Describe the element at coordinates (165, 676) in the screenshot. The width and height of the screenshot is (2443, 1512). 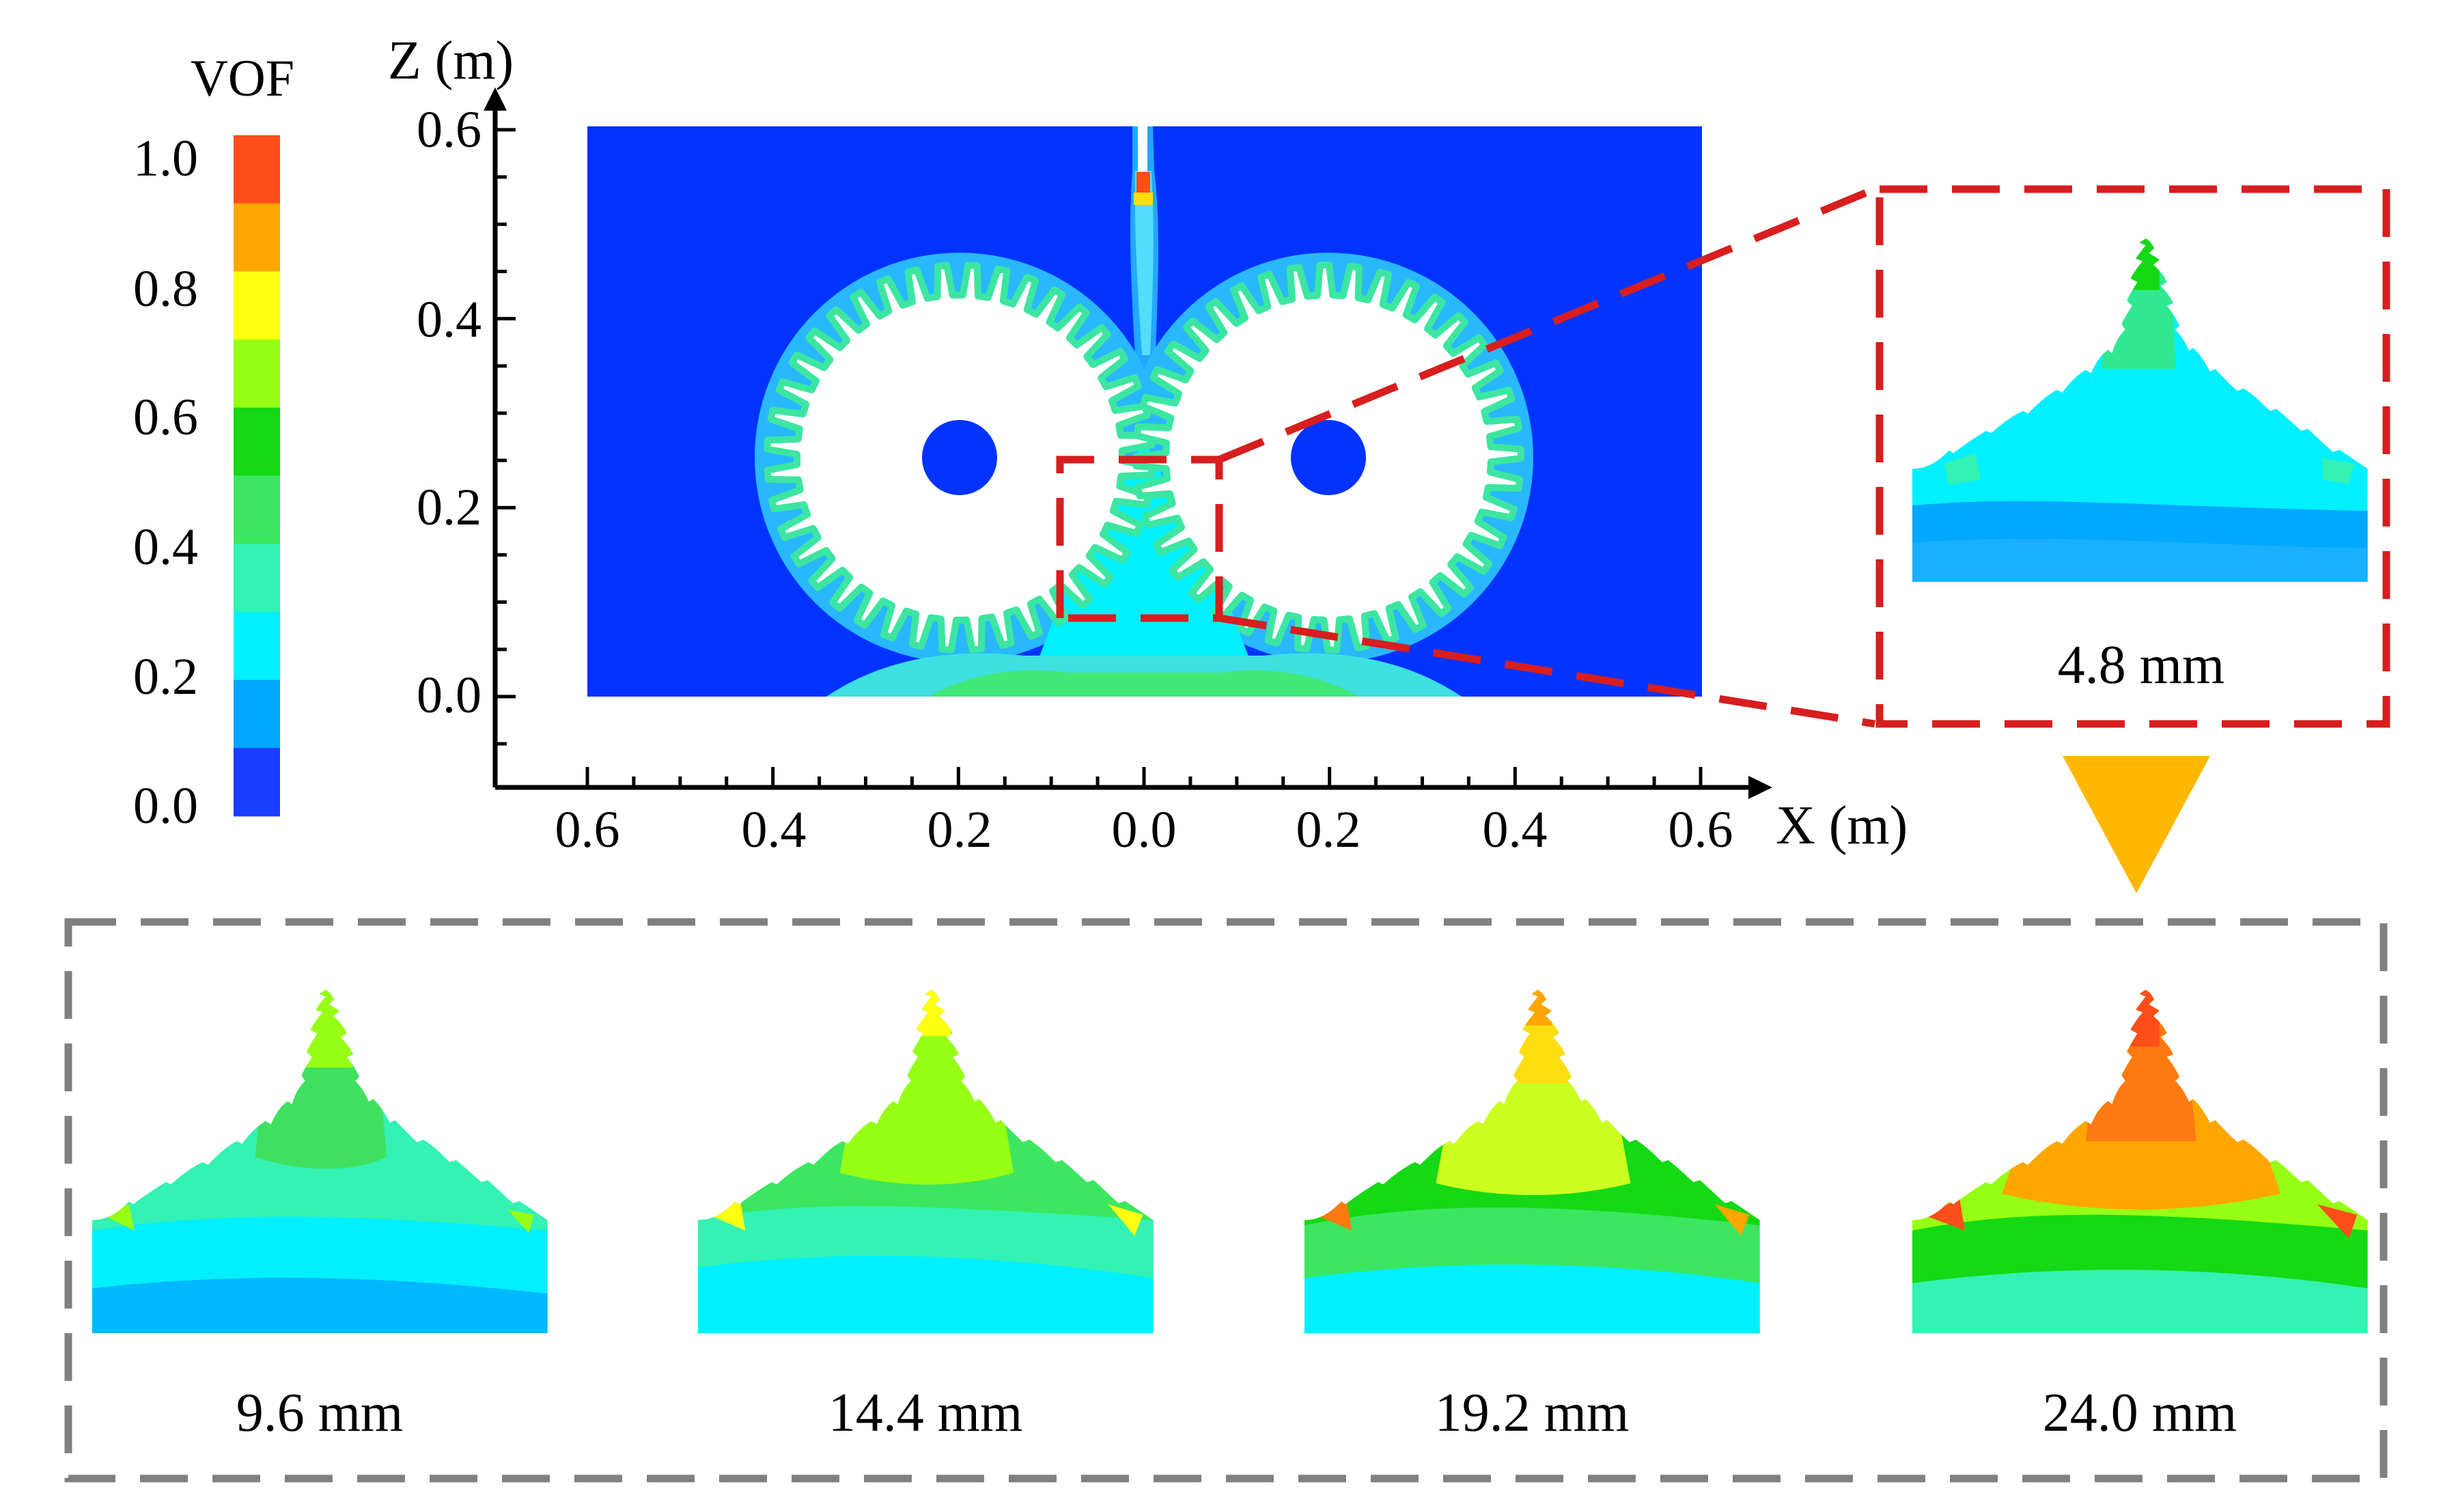
I see `colorbar-tick-label: 0.2` at that location.